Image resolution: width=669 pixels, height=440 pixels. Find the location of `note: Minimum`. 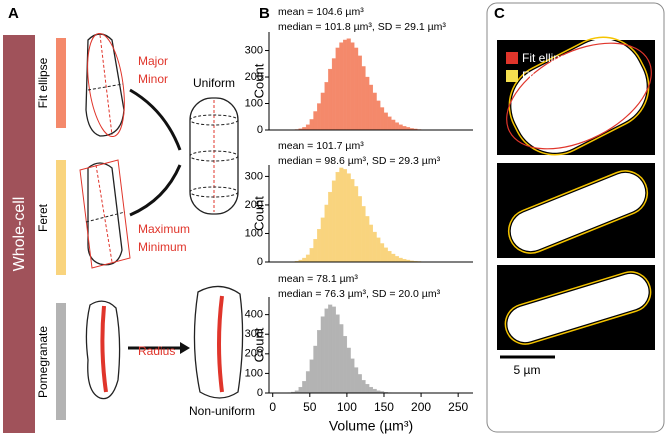

note: Minimum is located at coordinates (162, 247).